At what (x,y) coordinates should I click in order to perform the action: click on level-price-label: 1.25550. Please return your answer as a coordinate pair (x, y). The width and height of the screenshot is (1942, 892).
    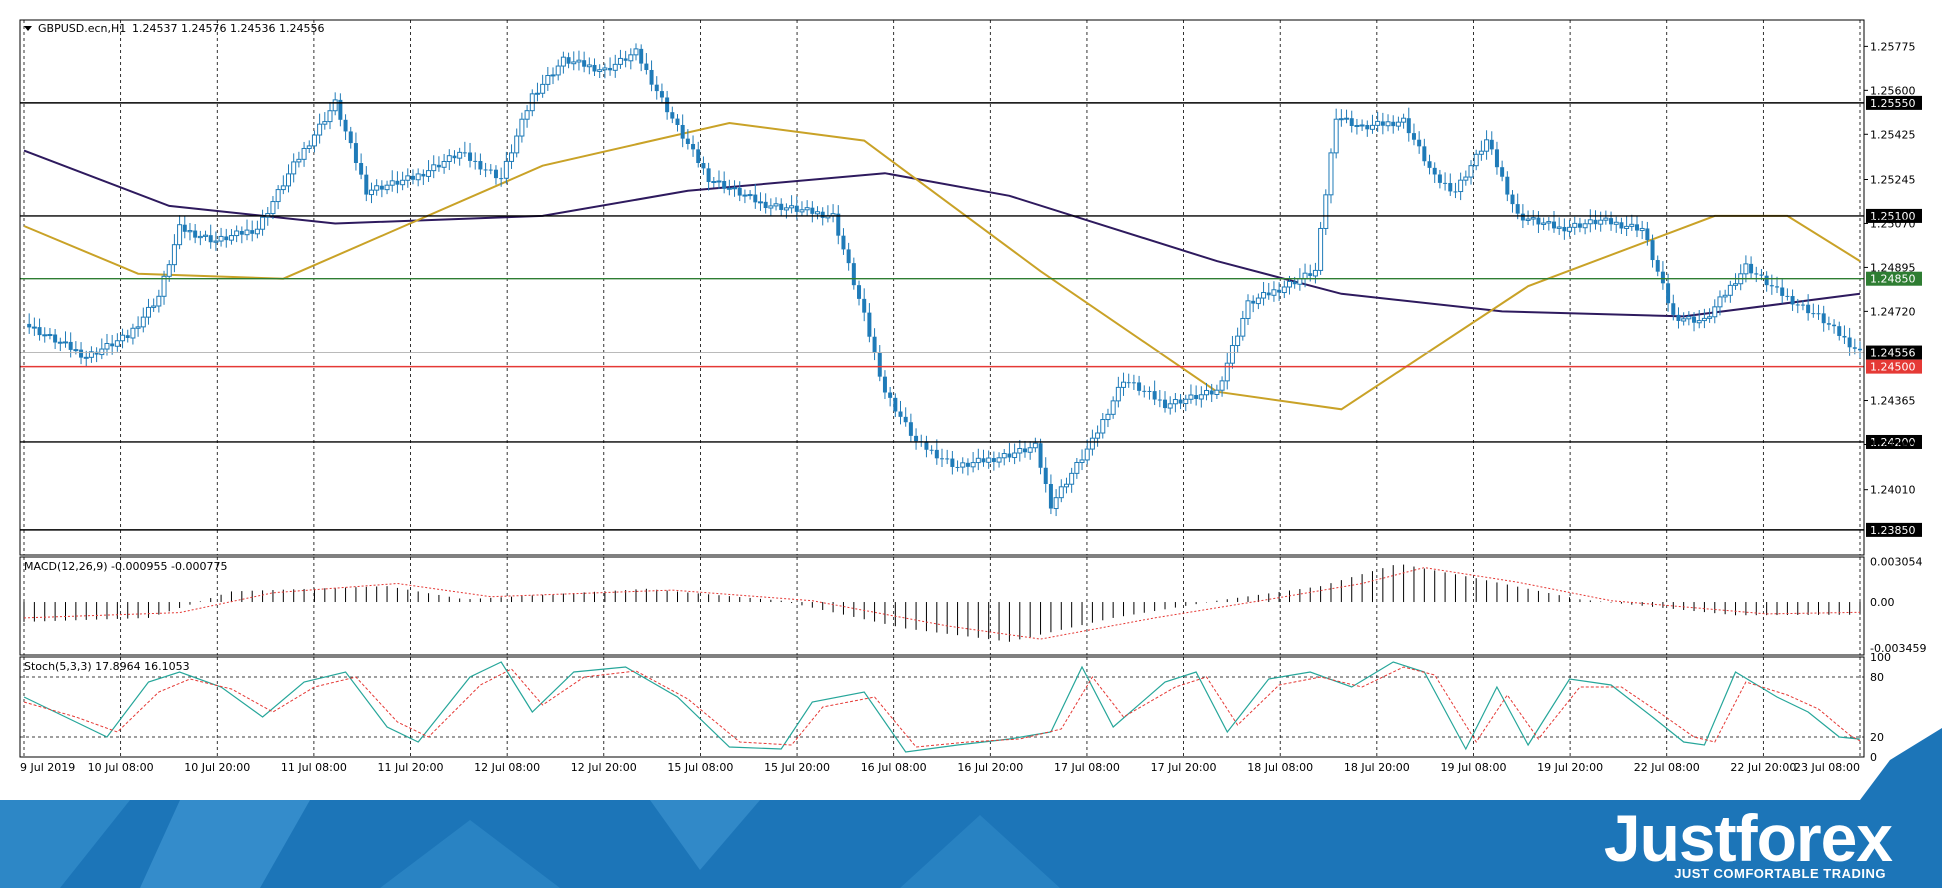
    Looking at the image, I should click on (1893, 103).